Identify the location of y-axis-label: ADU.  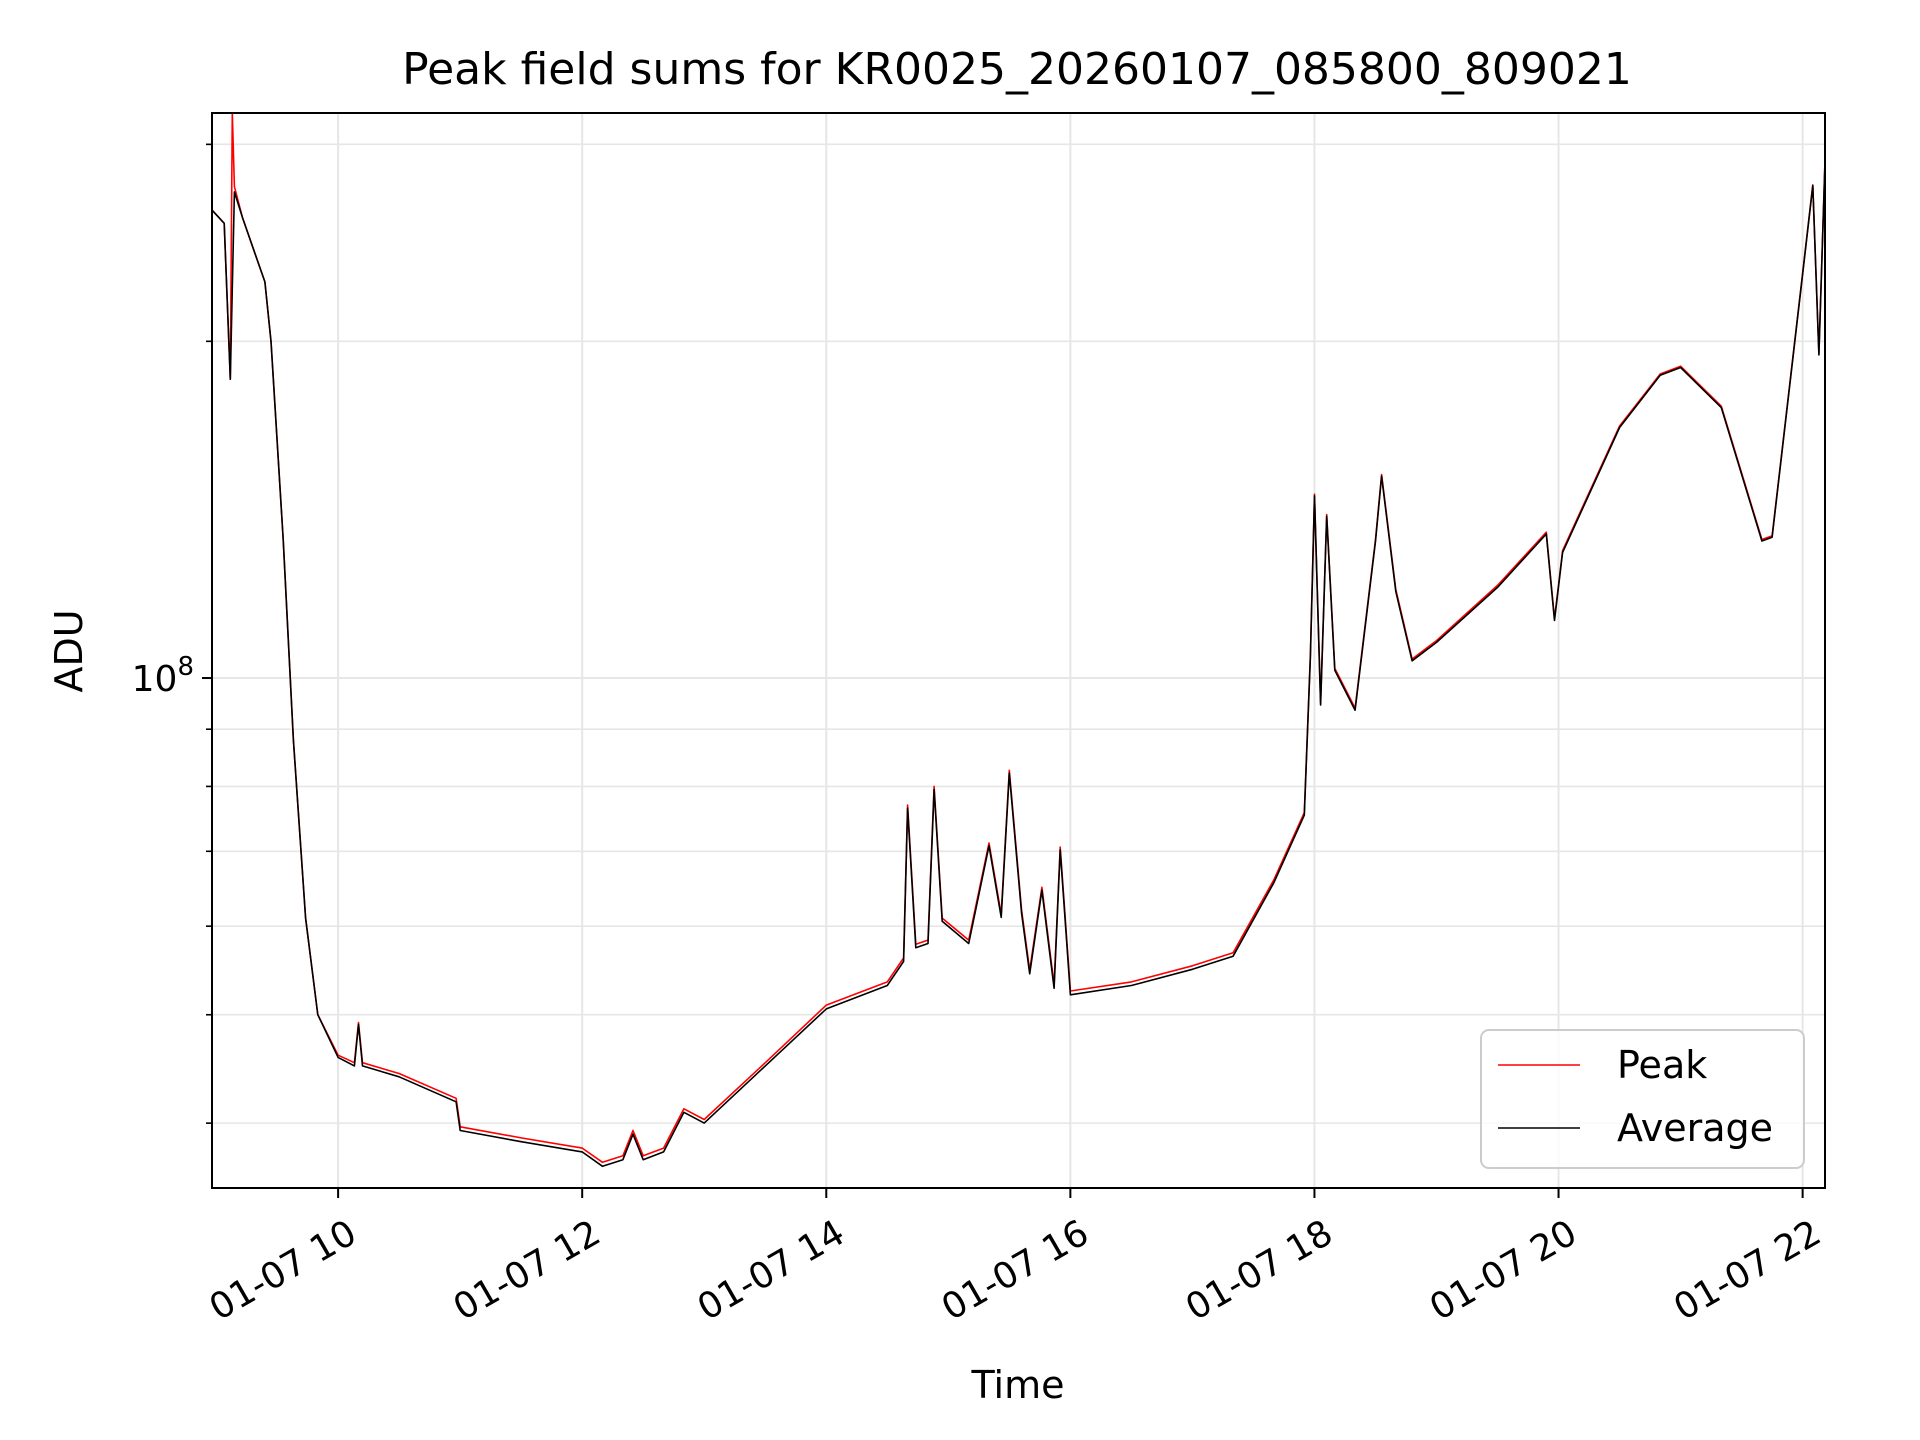
(69, 650).